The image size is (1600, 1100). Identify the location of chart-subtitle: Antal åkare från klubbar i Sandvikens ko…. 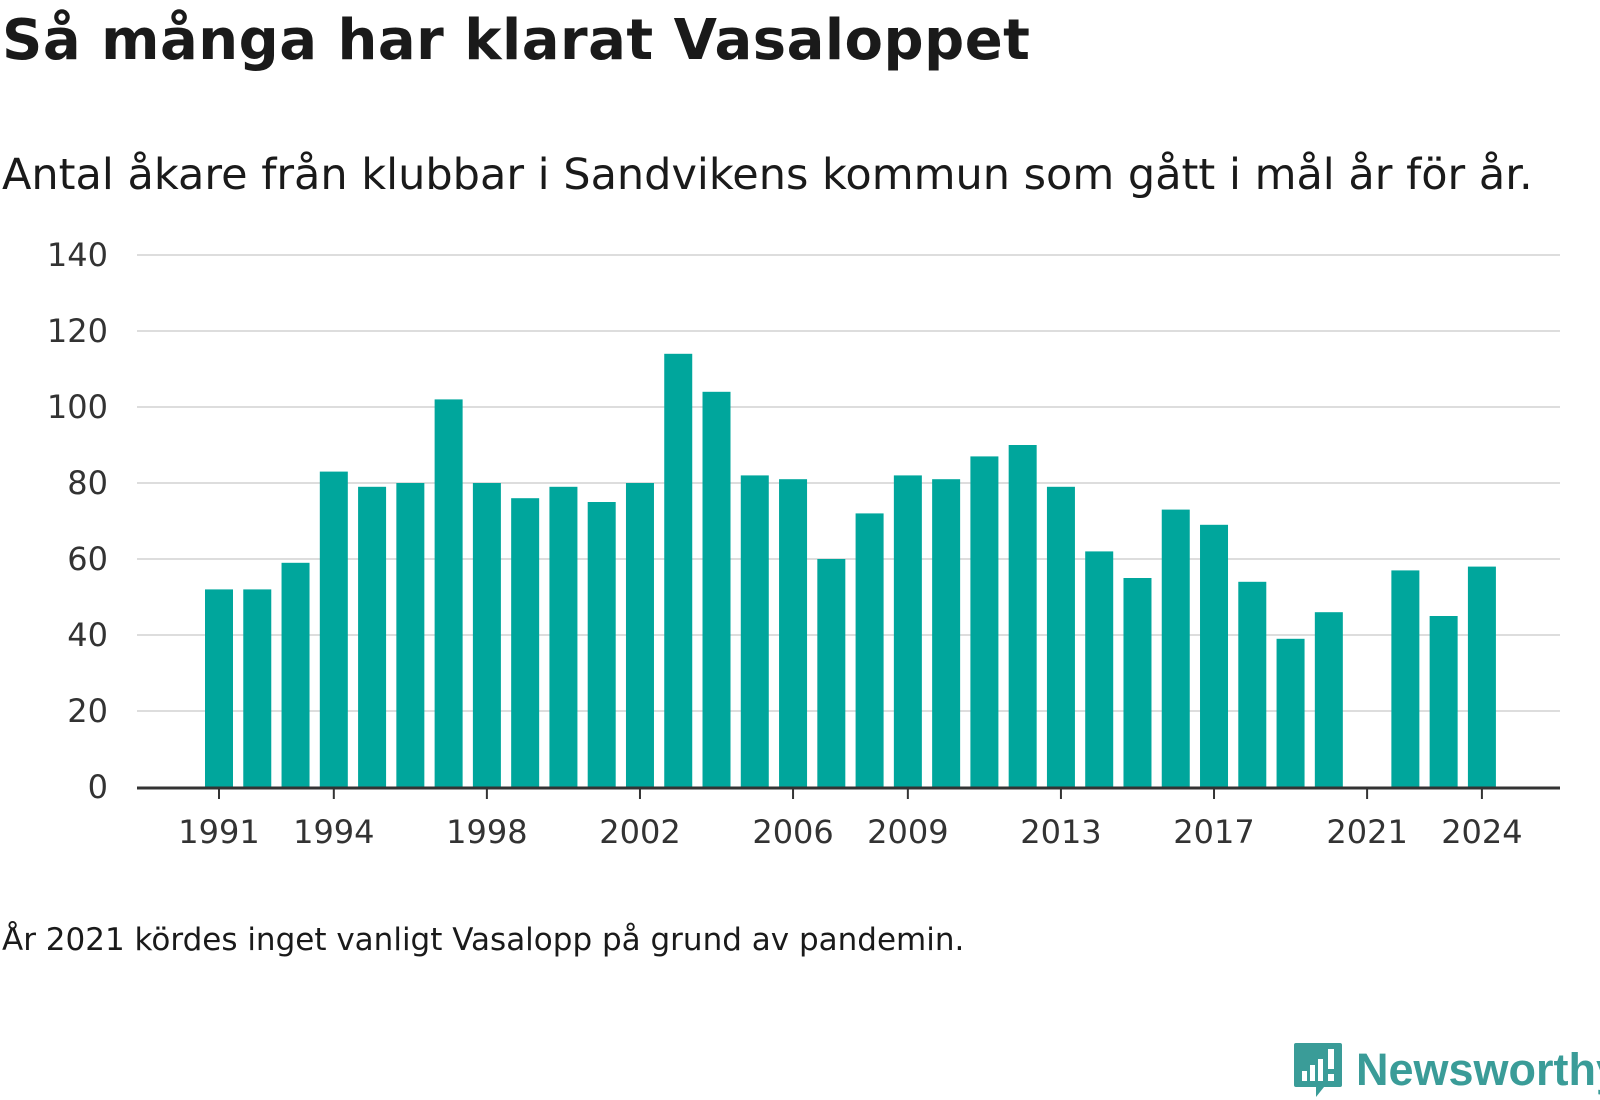
(767, 175).